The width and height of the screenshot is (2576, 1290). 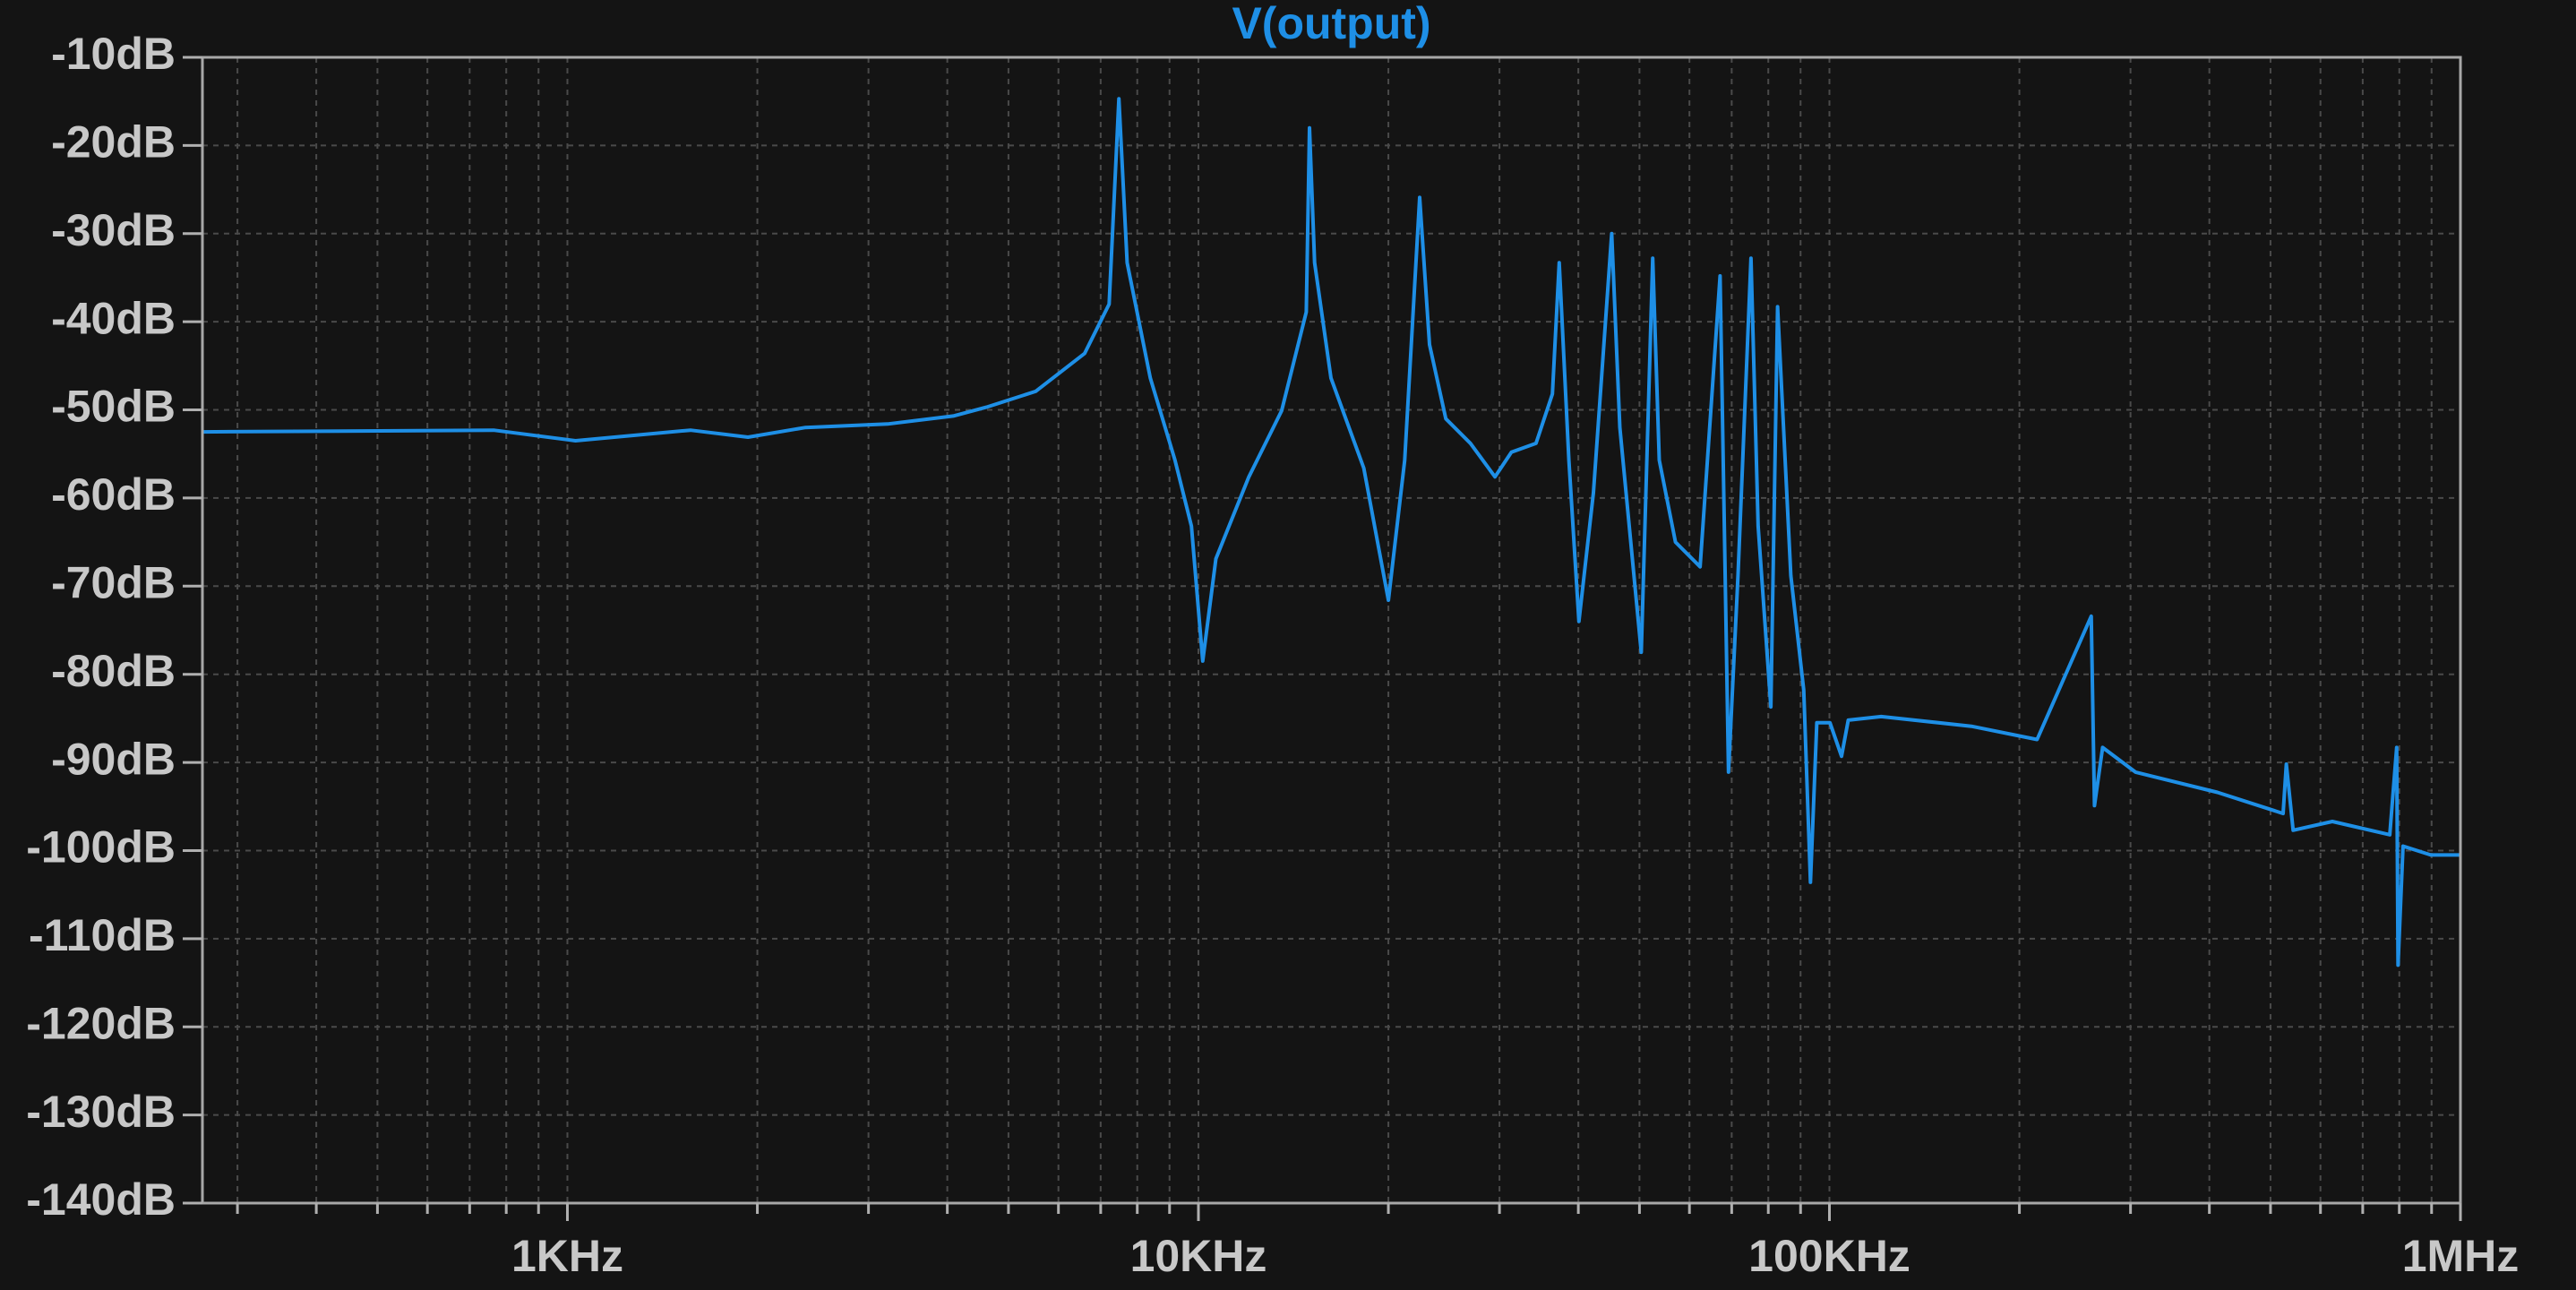 I want to click on y-tick-label: -140dB, so click(x=101, y=1199).